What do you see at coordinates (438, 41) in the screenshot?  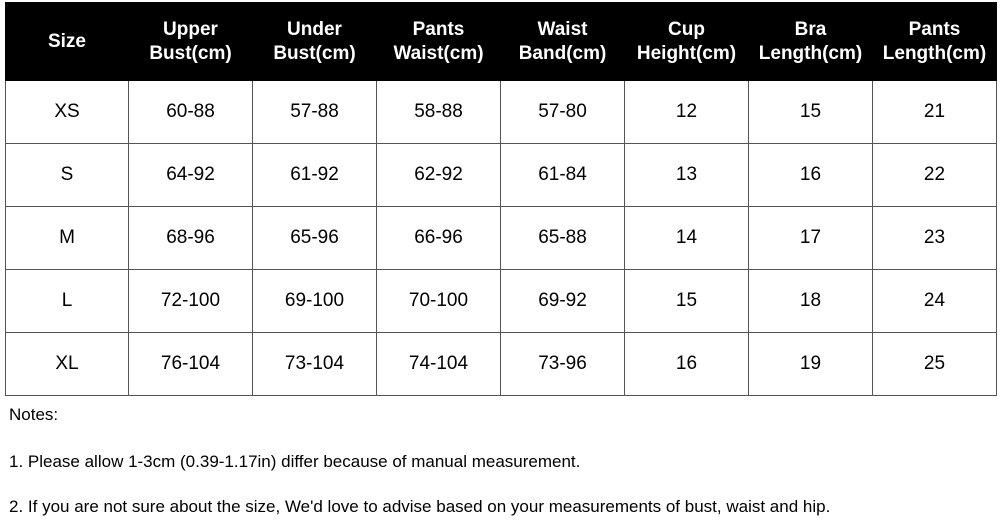 I see `header-cell: Pants Waist(cm)` at bounding box center [438, 41].